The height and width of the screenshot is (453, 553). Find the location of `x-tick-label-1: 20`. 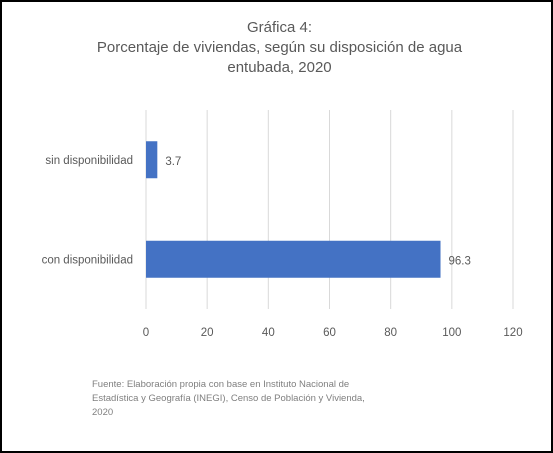

x-tick-label-1: 20 is located at coordinates (207, 333).